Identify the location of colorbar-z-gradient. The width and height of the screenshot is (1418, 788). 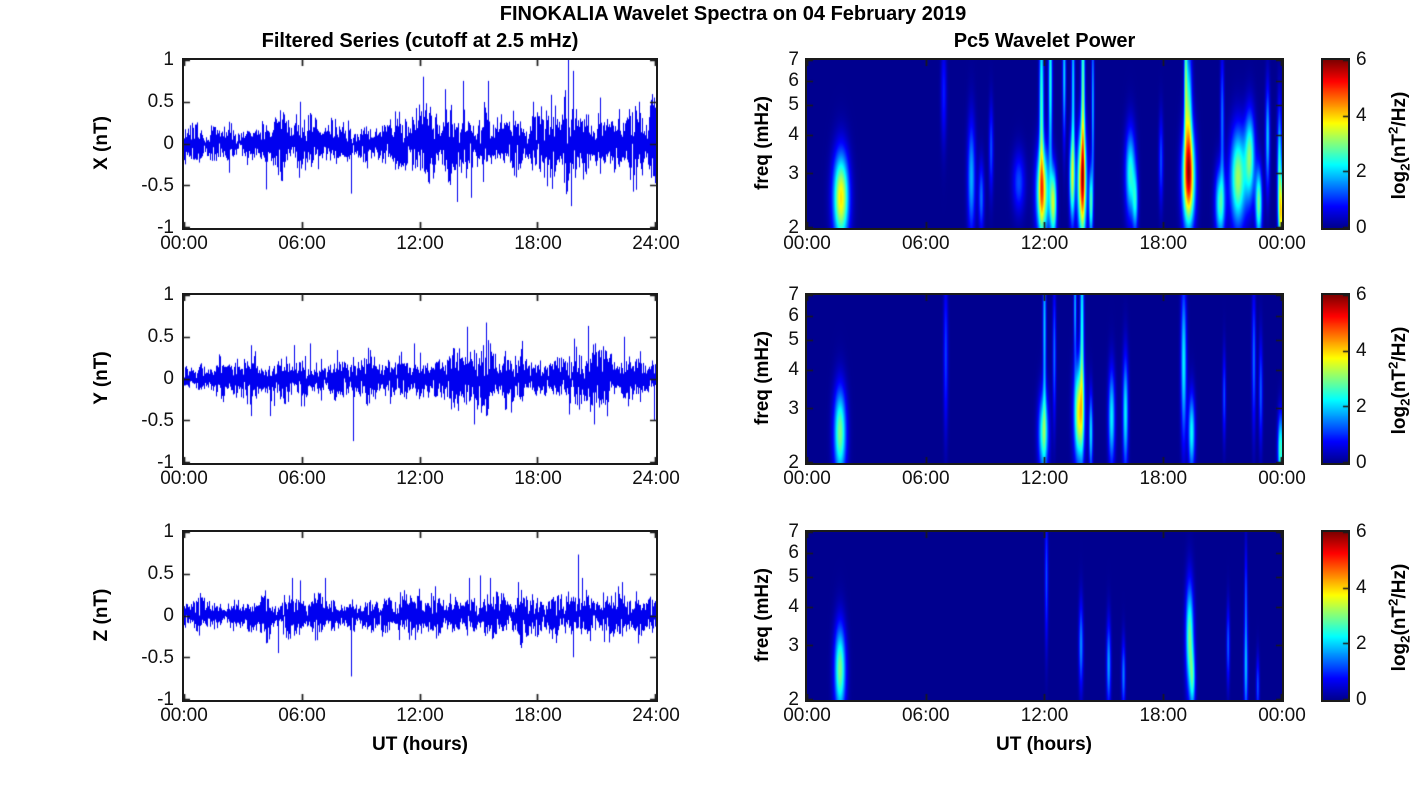
(1335, 616).